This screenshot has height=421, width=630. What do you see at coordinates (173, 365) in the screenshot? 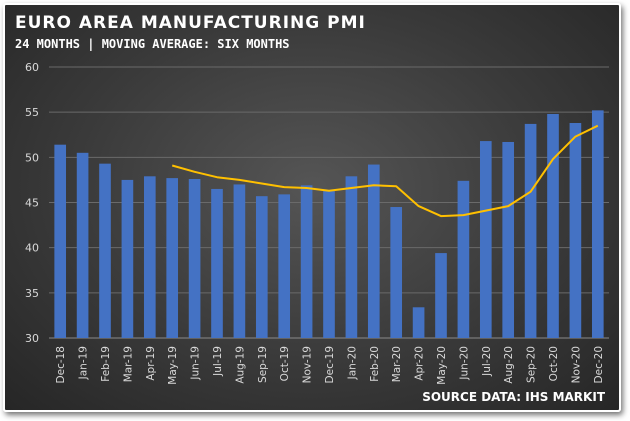
I see `x-tick-label: May-19` at bounding box center [173, 365].